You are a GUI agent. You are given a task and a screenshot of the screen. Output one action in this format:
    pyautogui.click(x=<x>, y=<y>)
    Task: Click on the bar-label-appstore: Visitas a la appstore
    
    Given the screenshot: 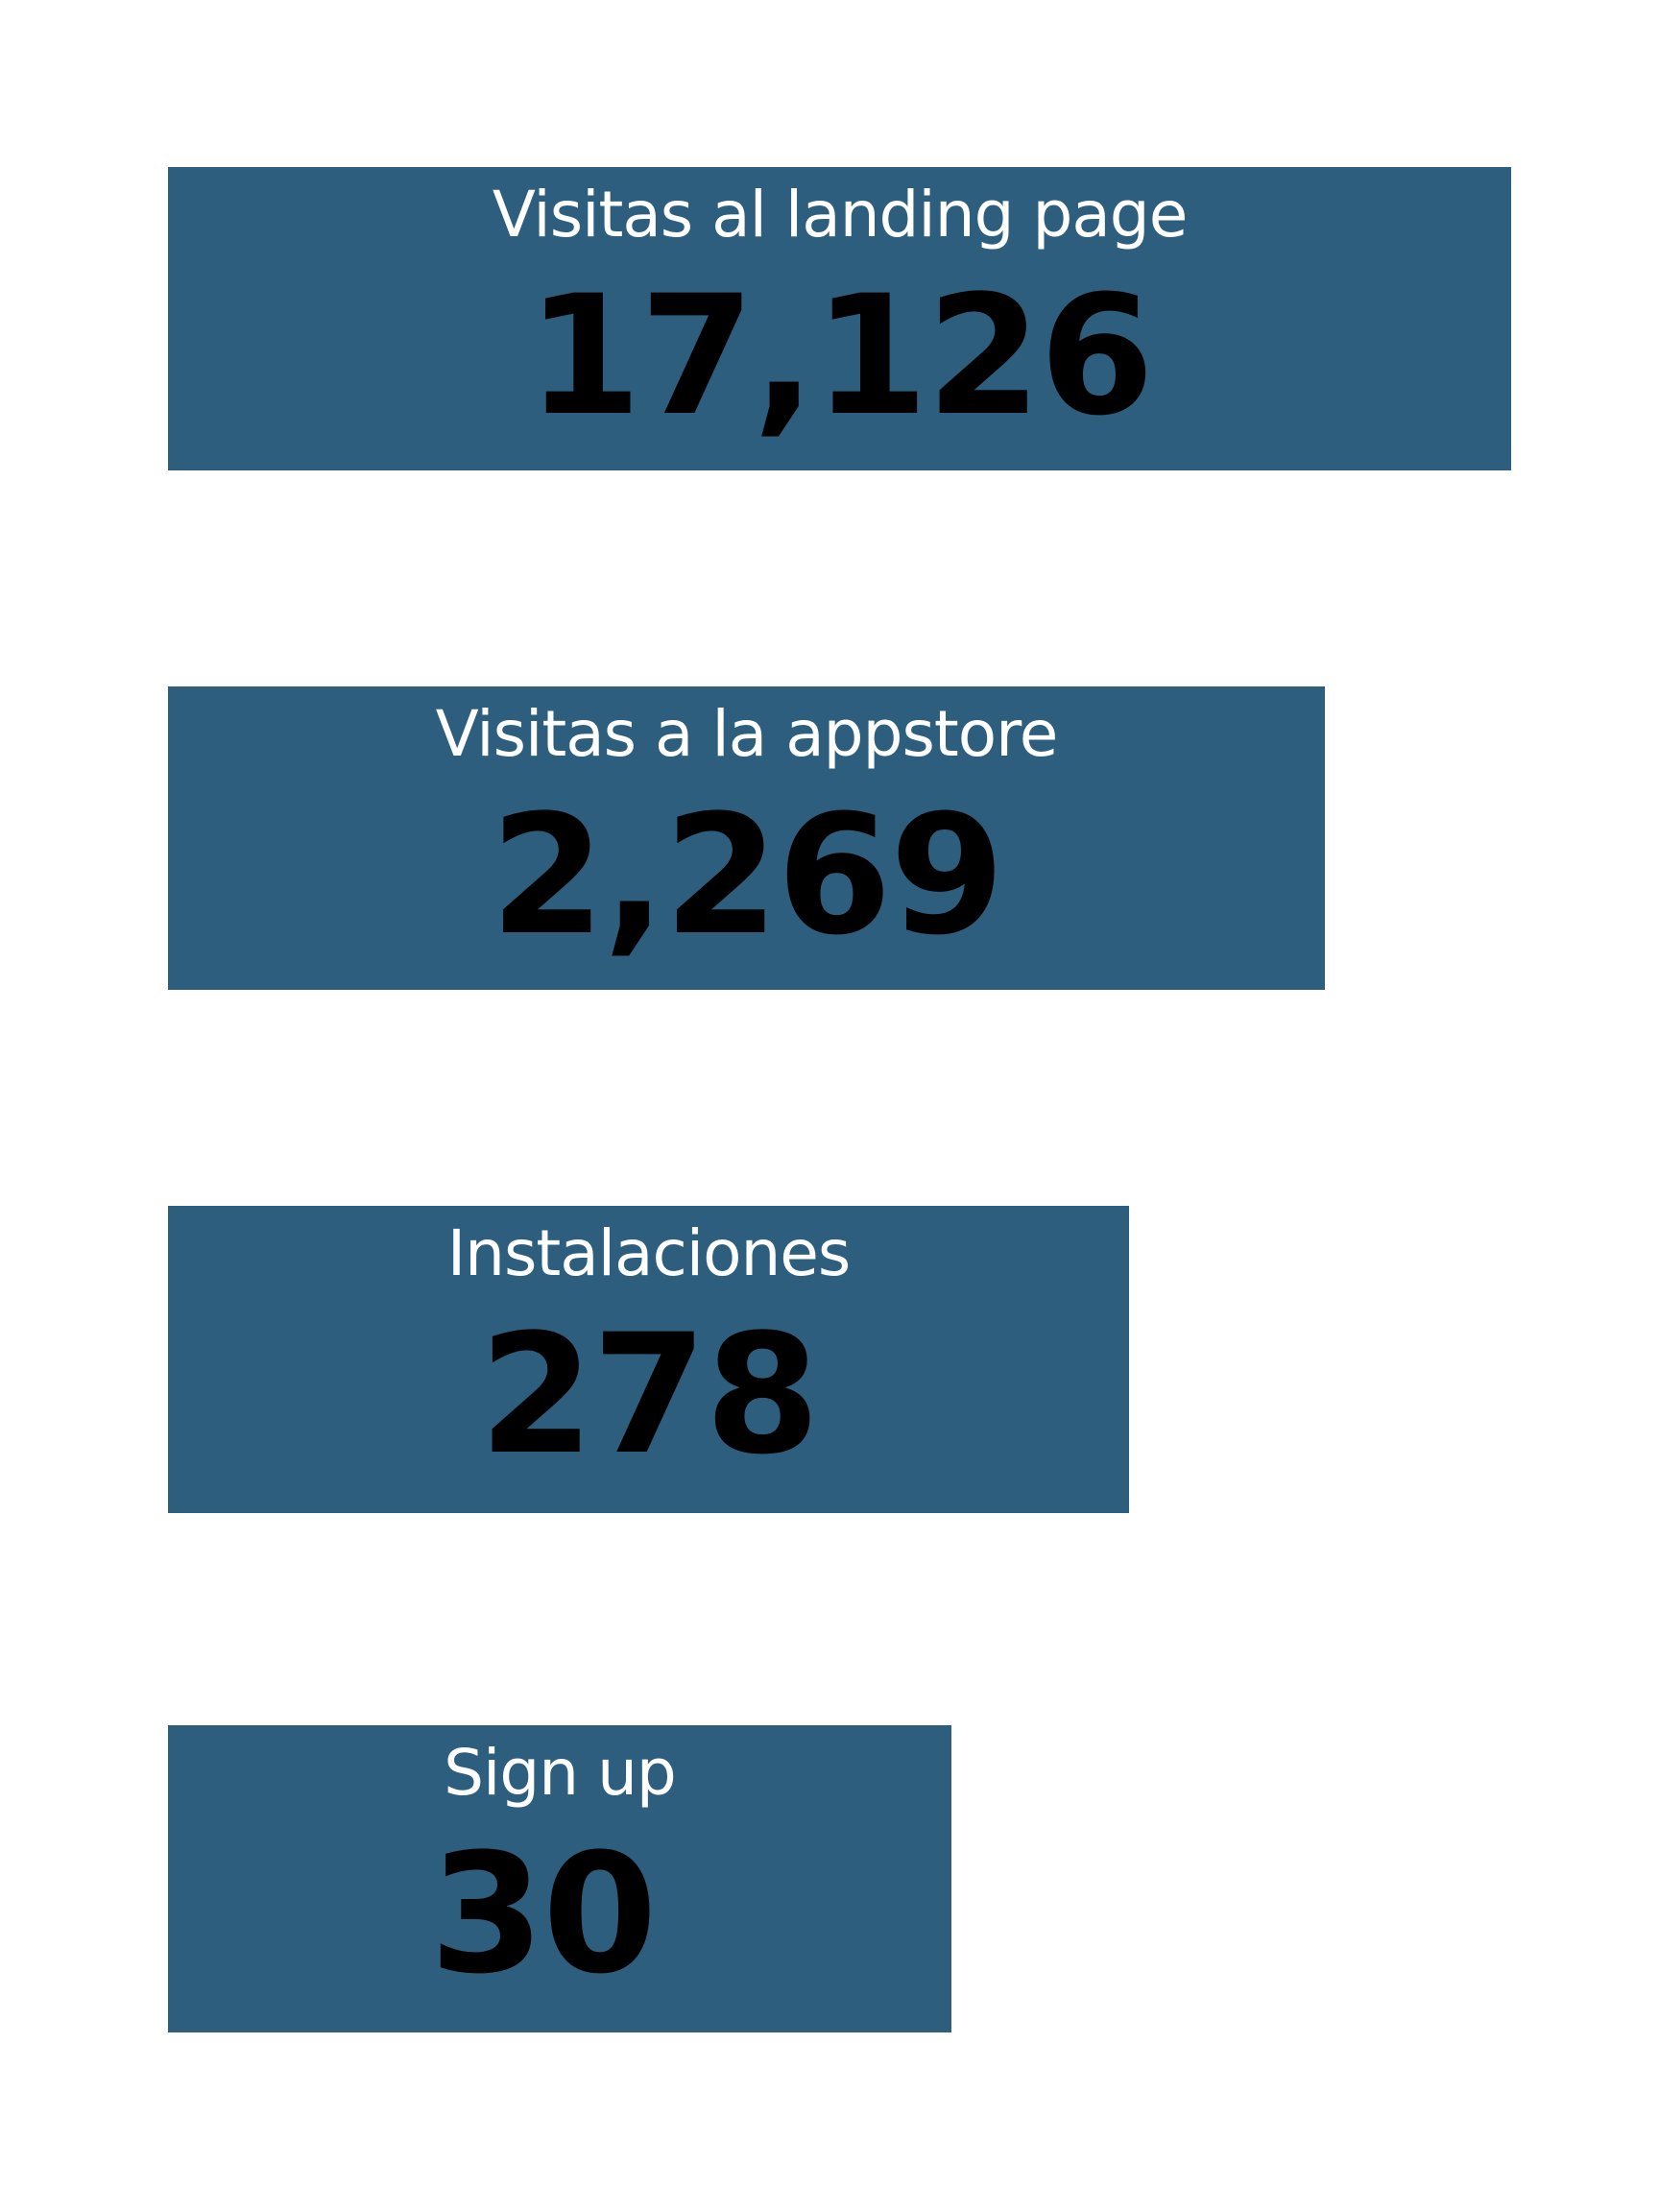 What is the action you would take?
    pyautogui.click(x=747, y=734)
    